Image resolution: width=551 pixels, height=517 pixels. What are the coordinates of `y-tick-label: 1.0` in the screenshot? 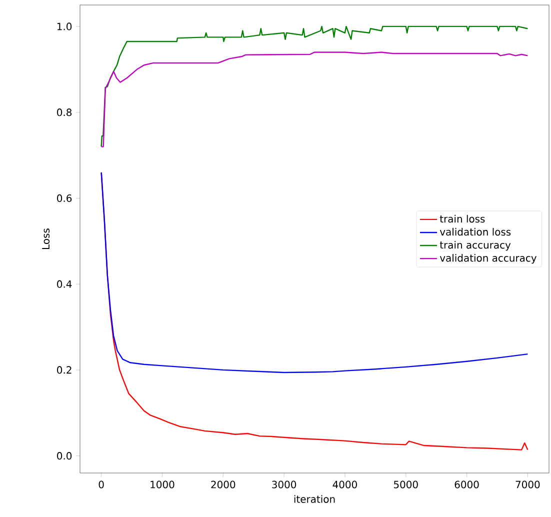 It's located at (64, 26).